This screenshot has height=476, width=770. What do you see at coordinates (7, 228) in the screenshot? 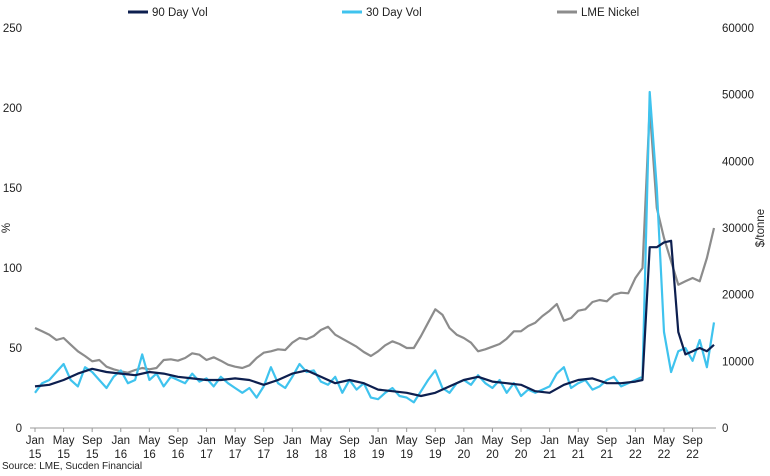
I see `left-axis-title: %` at bounding box center [7, 228].